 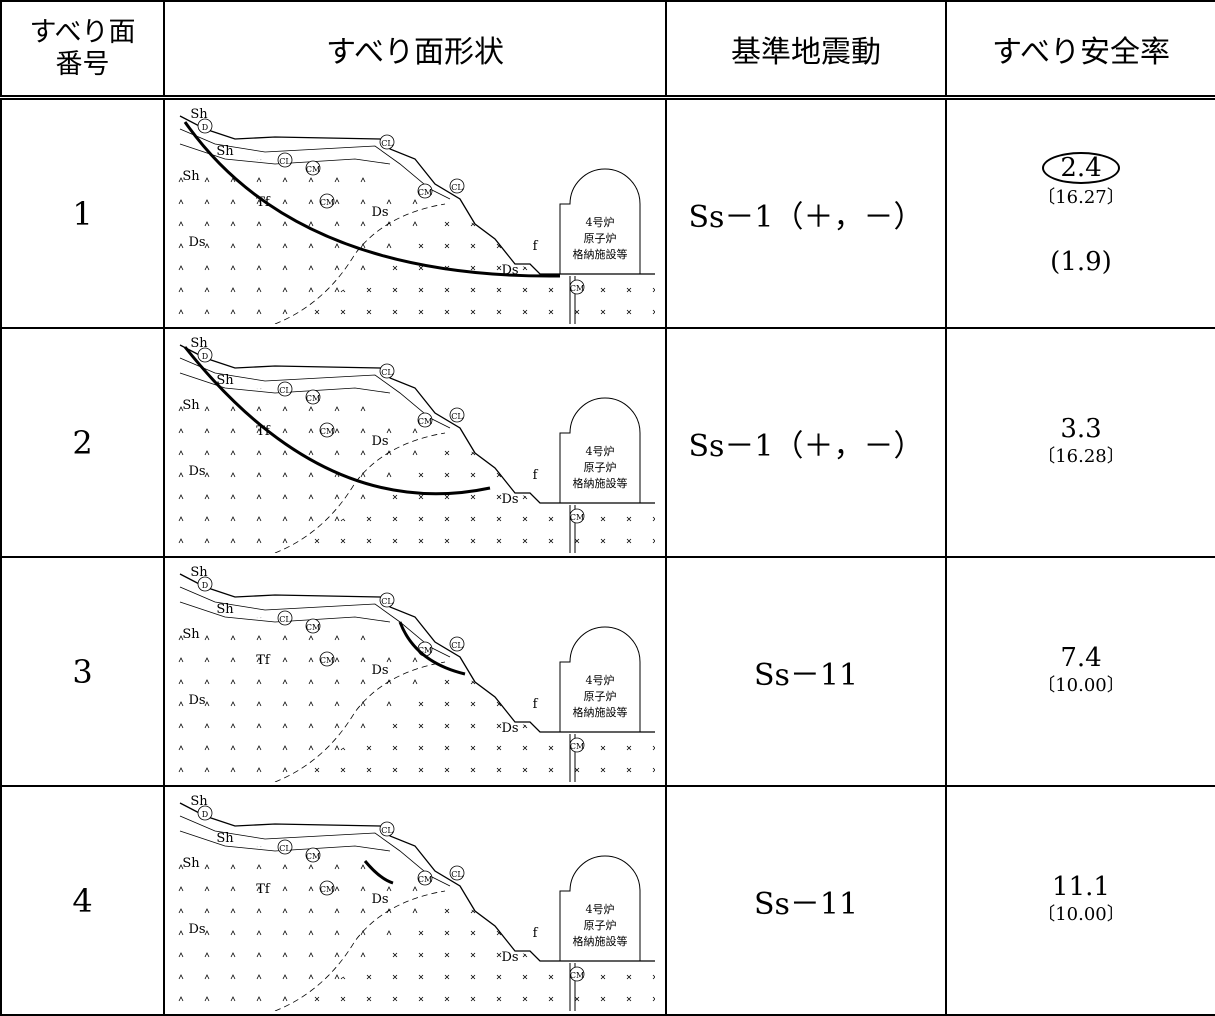 What do you see at coordinates (1081, 456) in the screenshot?
I see `time: 〔16.28〕` at bounding box center [1081, 456].